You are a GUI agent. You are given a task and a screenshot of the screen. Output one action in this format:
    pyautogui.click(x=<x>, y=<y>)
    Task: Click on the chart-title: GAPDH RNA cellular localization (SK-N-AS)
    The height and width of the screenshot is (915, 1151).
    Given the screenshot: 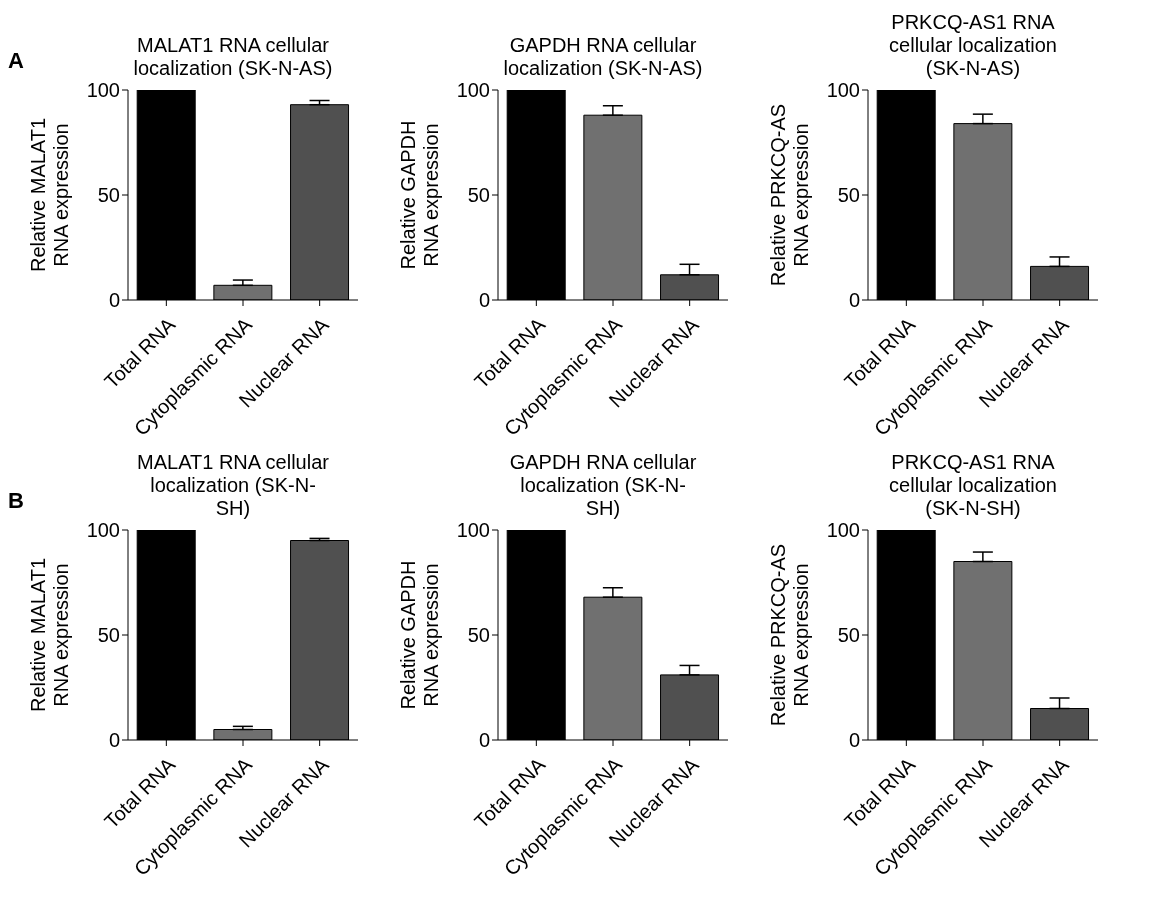 What is the action you would take?
    pyautogui.click(x=603, y=56)
    